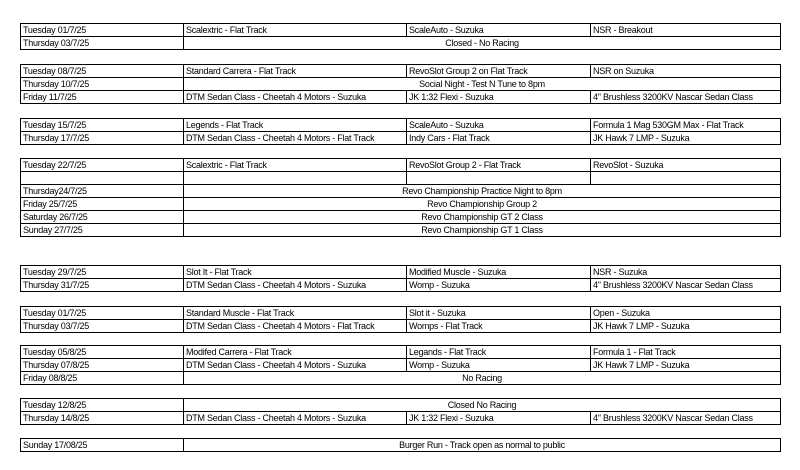  I want to click on date-cell: Thursday 14/8/25, so click(102, 418).